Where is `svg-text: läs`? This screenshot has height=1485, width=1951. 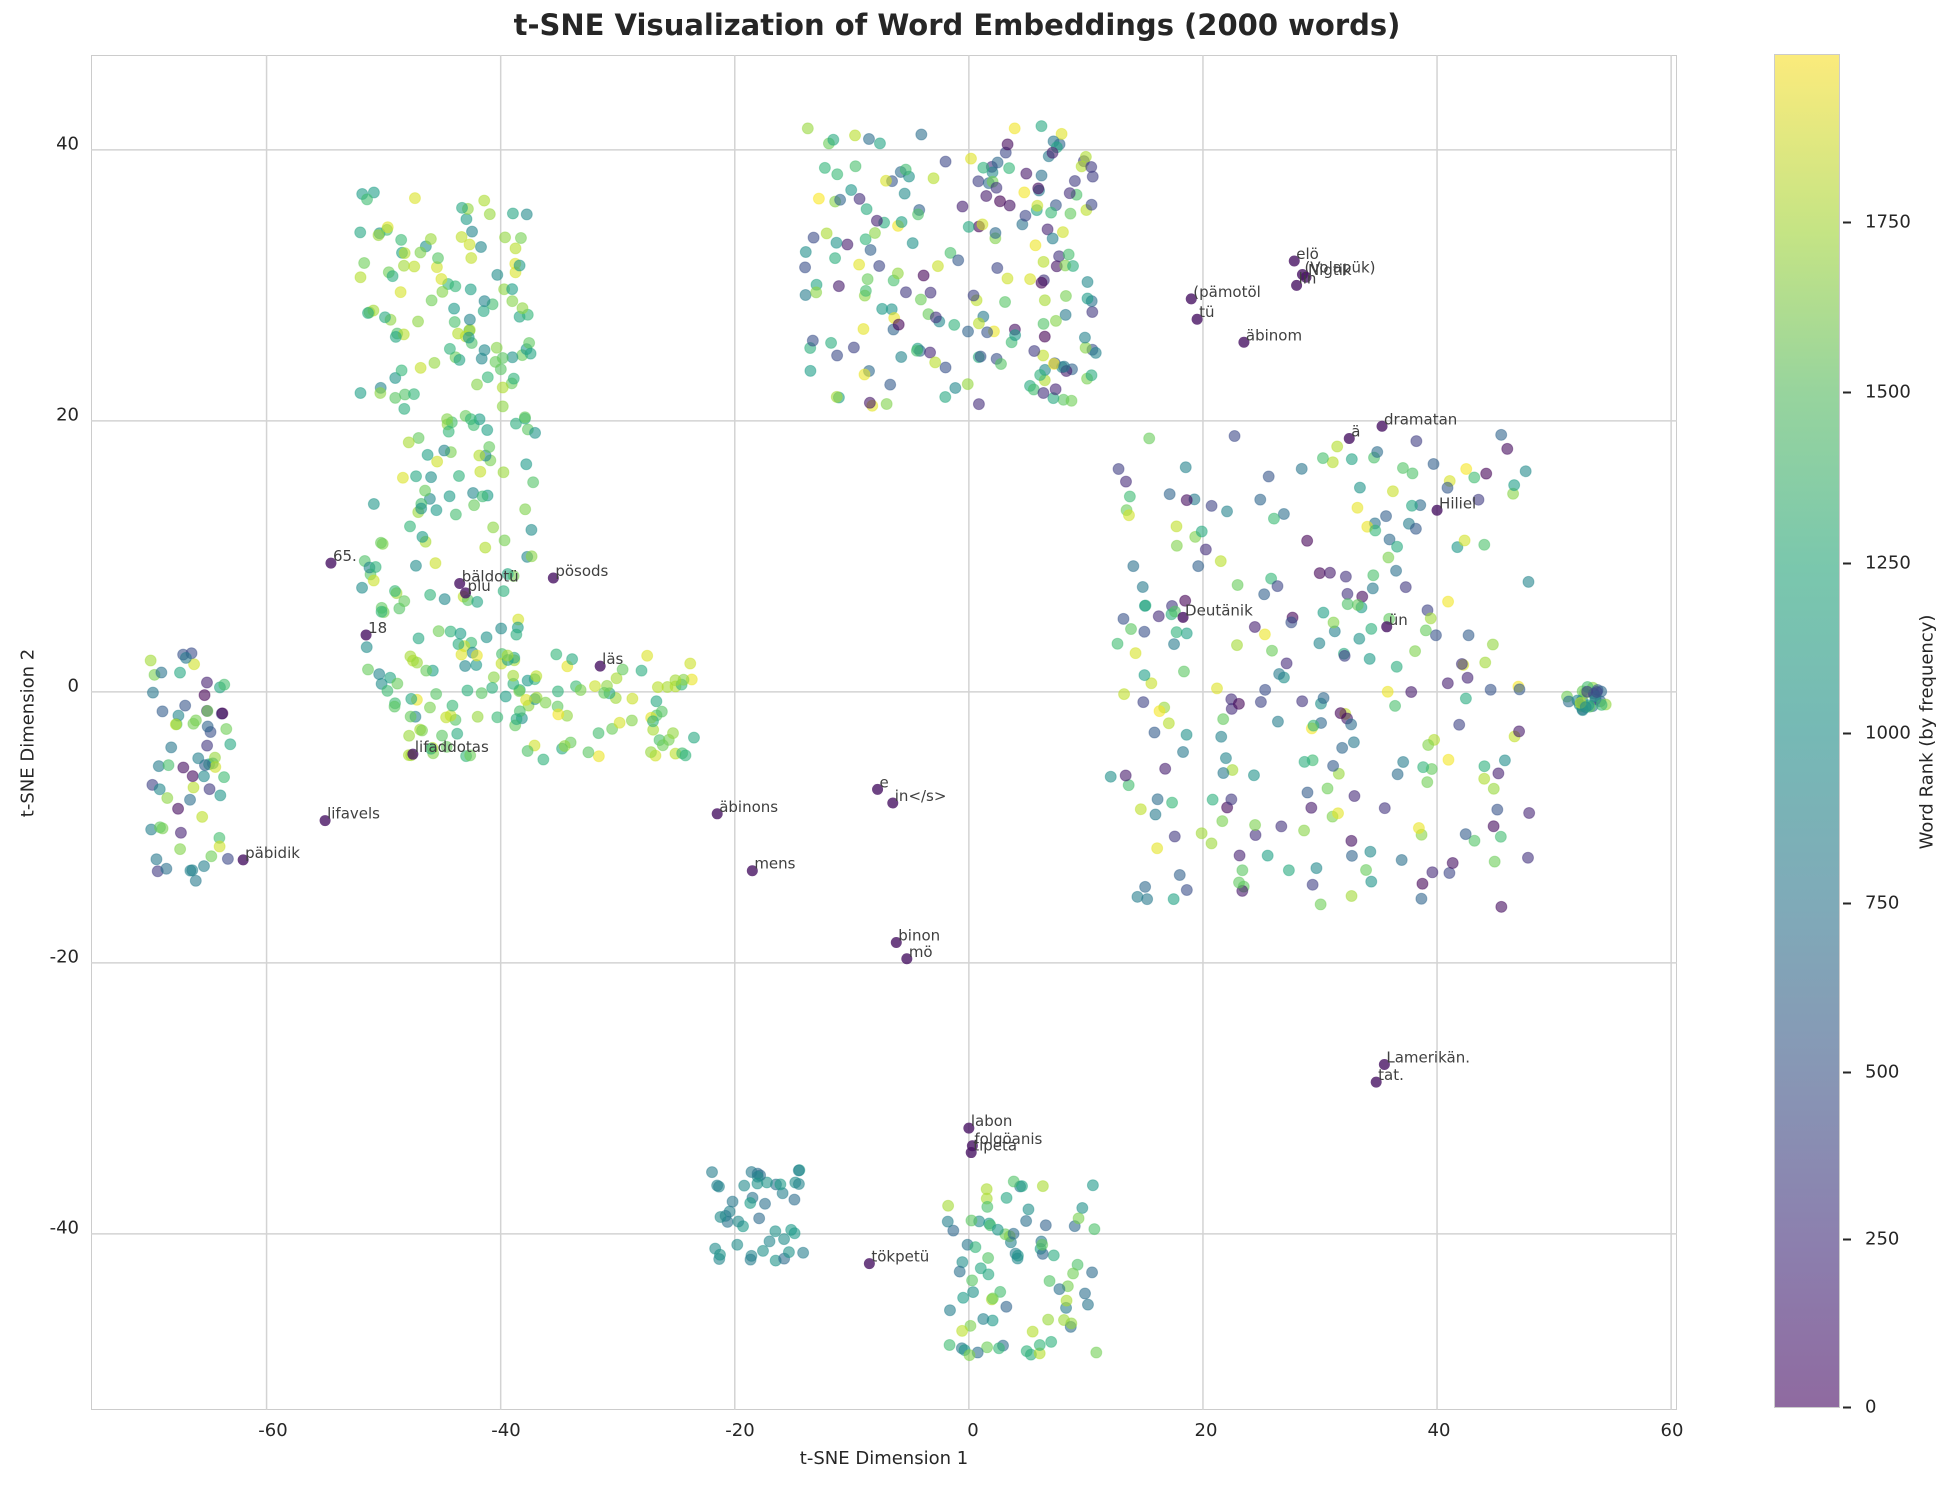 svg-text: läs is located at coordinates (612, 659).